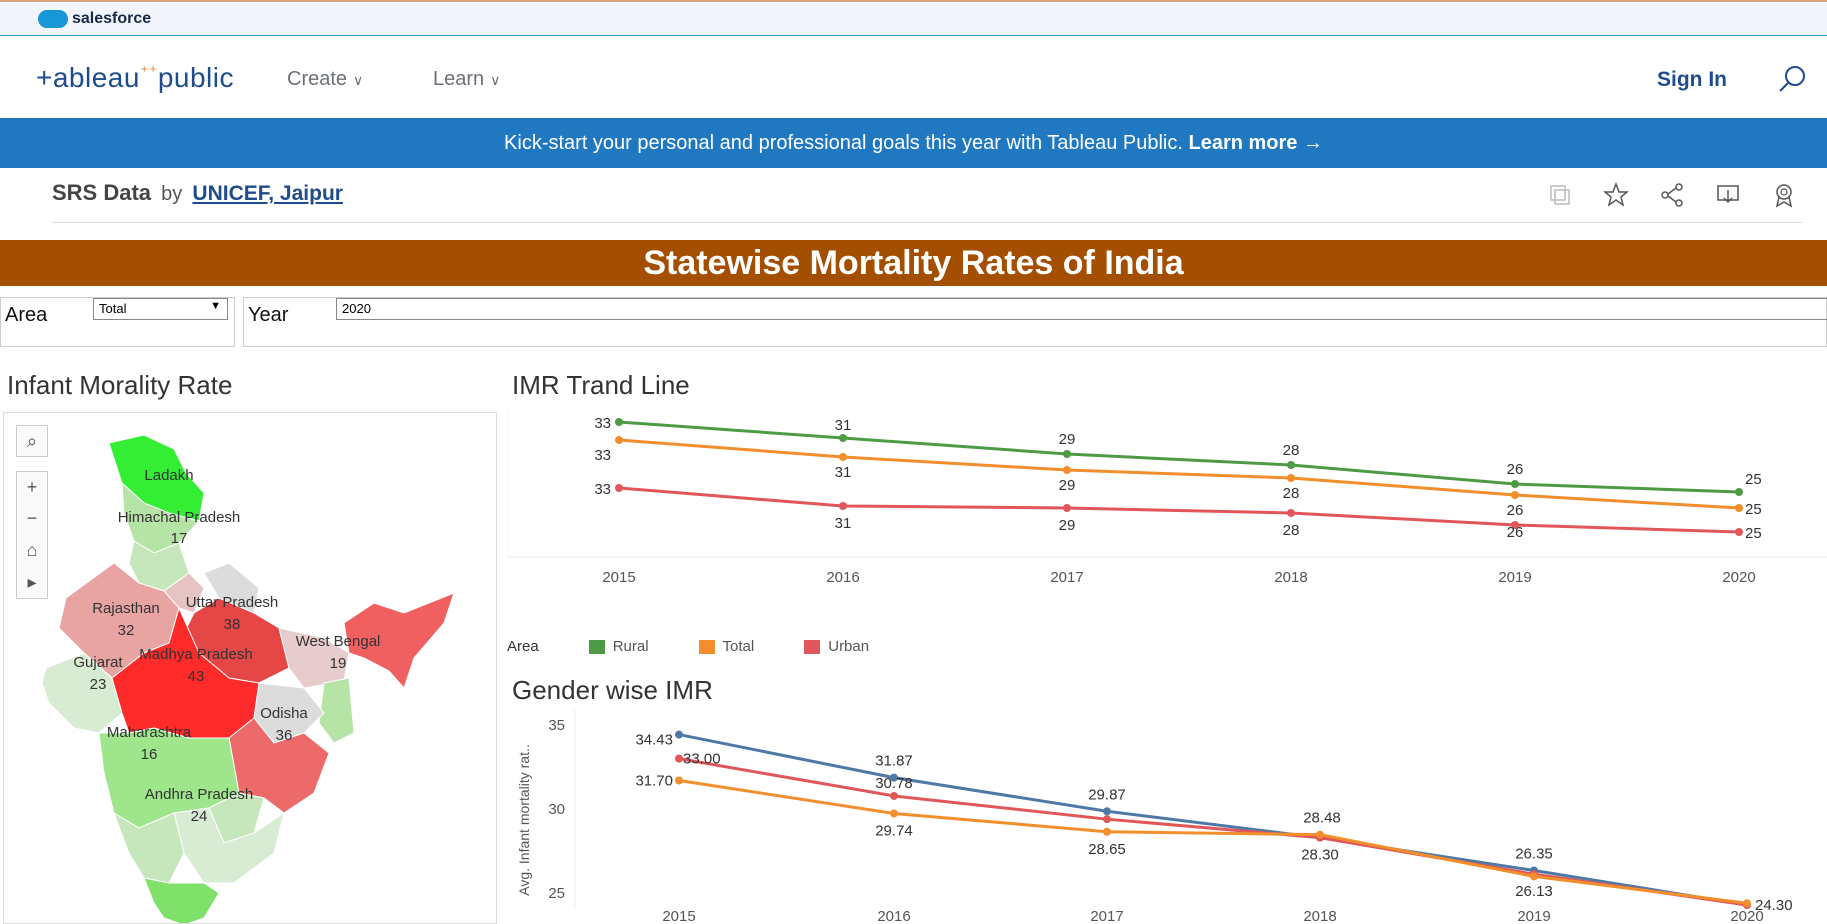 The height and width of the screenshot is (924, 1827). Describe the element at coordinates (32, 583) in the screenshot. I see `expand-toolbar-icon: ▸` at that location.